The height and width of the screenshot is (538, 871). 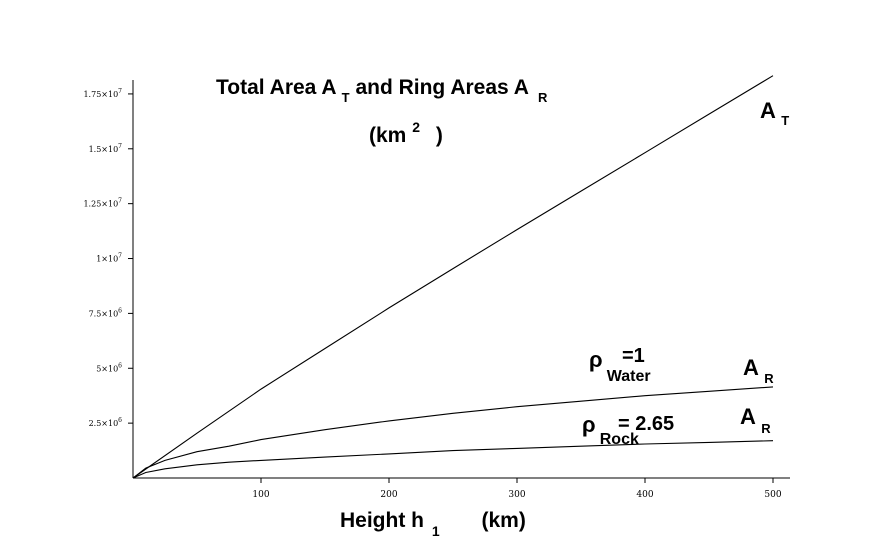 What do you see at coordinates (748, 416) in the screenshot?
I see `label-ar-rock-main: A` at bounding box center [748, 416].